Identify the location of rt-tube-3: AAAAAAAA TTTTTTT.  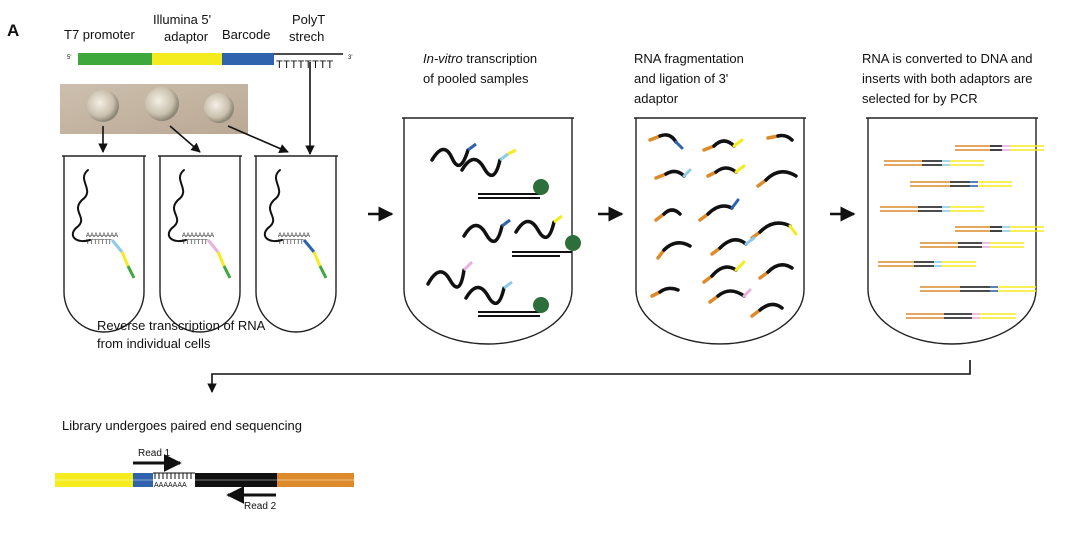
(296, 244).